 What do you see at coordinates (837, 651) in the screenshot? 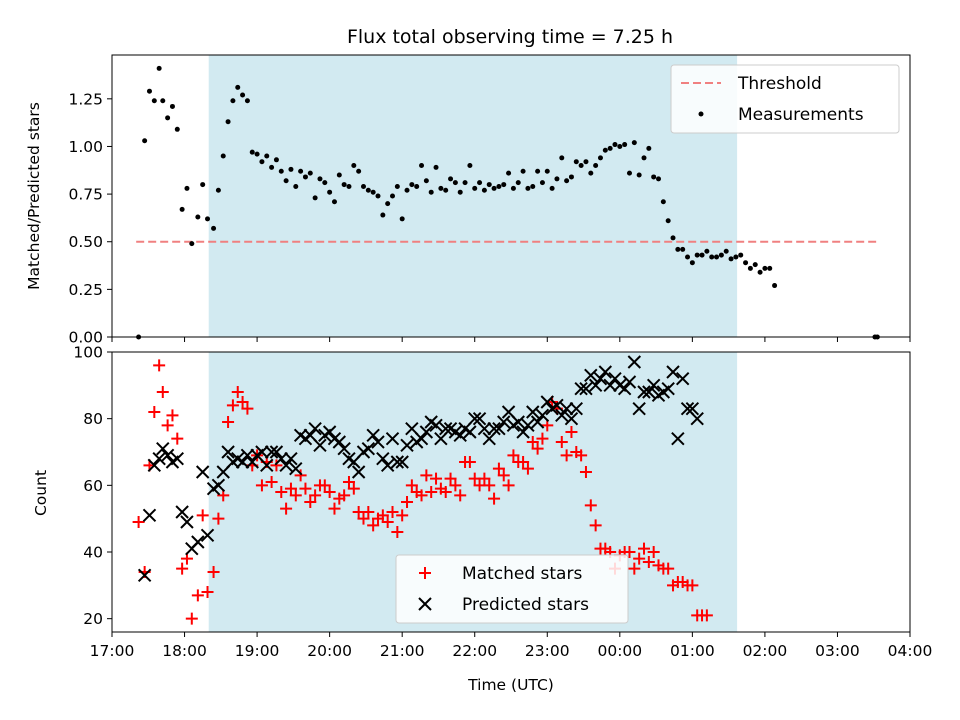
I see `time-x-tick-label: 03:00` at bounding box center [837, 651].